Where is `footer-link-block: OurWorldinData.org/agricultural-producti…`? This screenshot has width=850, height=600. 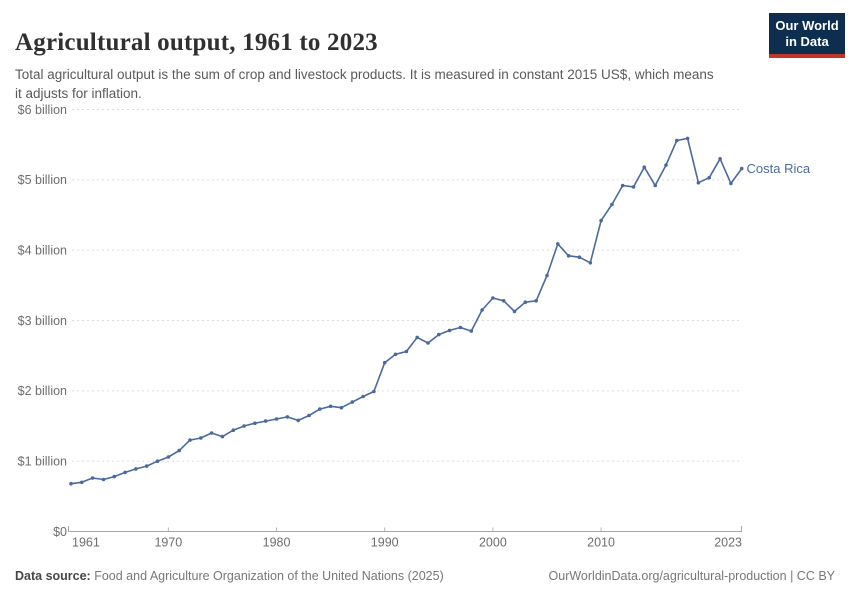 footer-link-block: OurWorldinData.org/agricultural-producti… is located at coordinates (692, 576).